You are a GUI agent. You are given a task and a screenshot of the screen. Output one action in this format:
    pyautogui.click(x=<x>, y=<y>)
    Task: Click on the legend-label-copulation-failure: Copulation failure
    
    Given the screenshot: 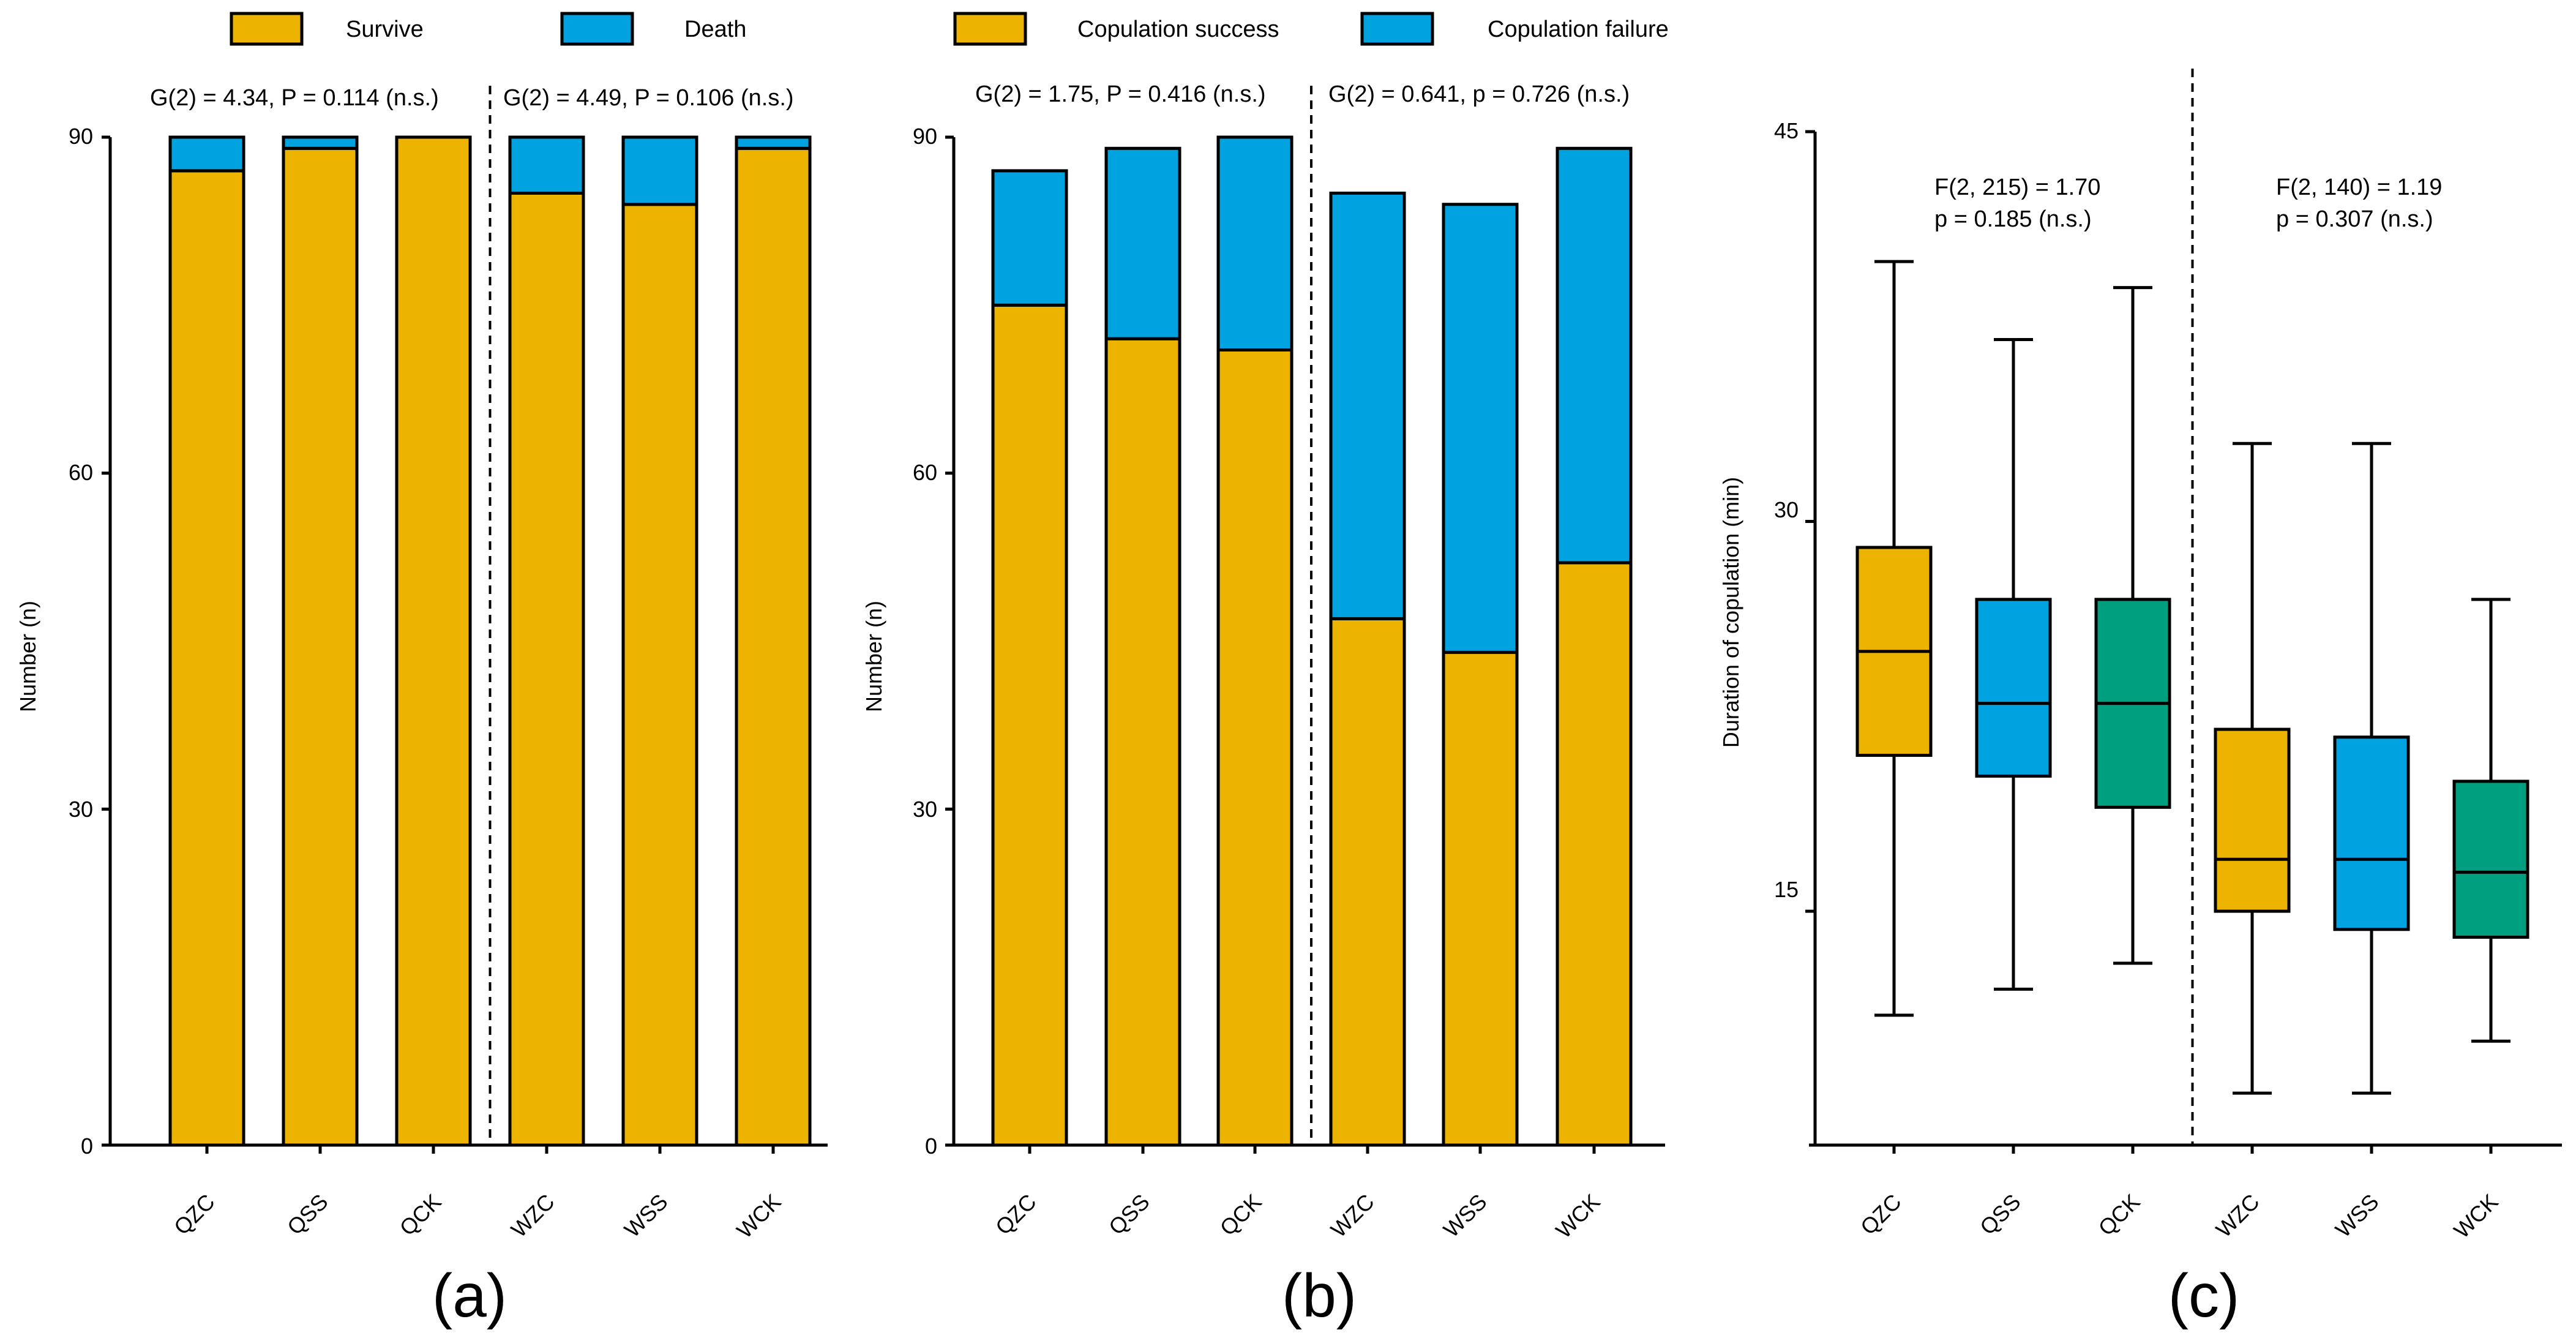 What is the action you would take?
    pyautogui.click(x=1578, y=30)
    